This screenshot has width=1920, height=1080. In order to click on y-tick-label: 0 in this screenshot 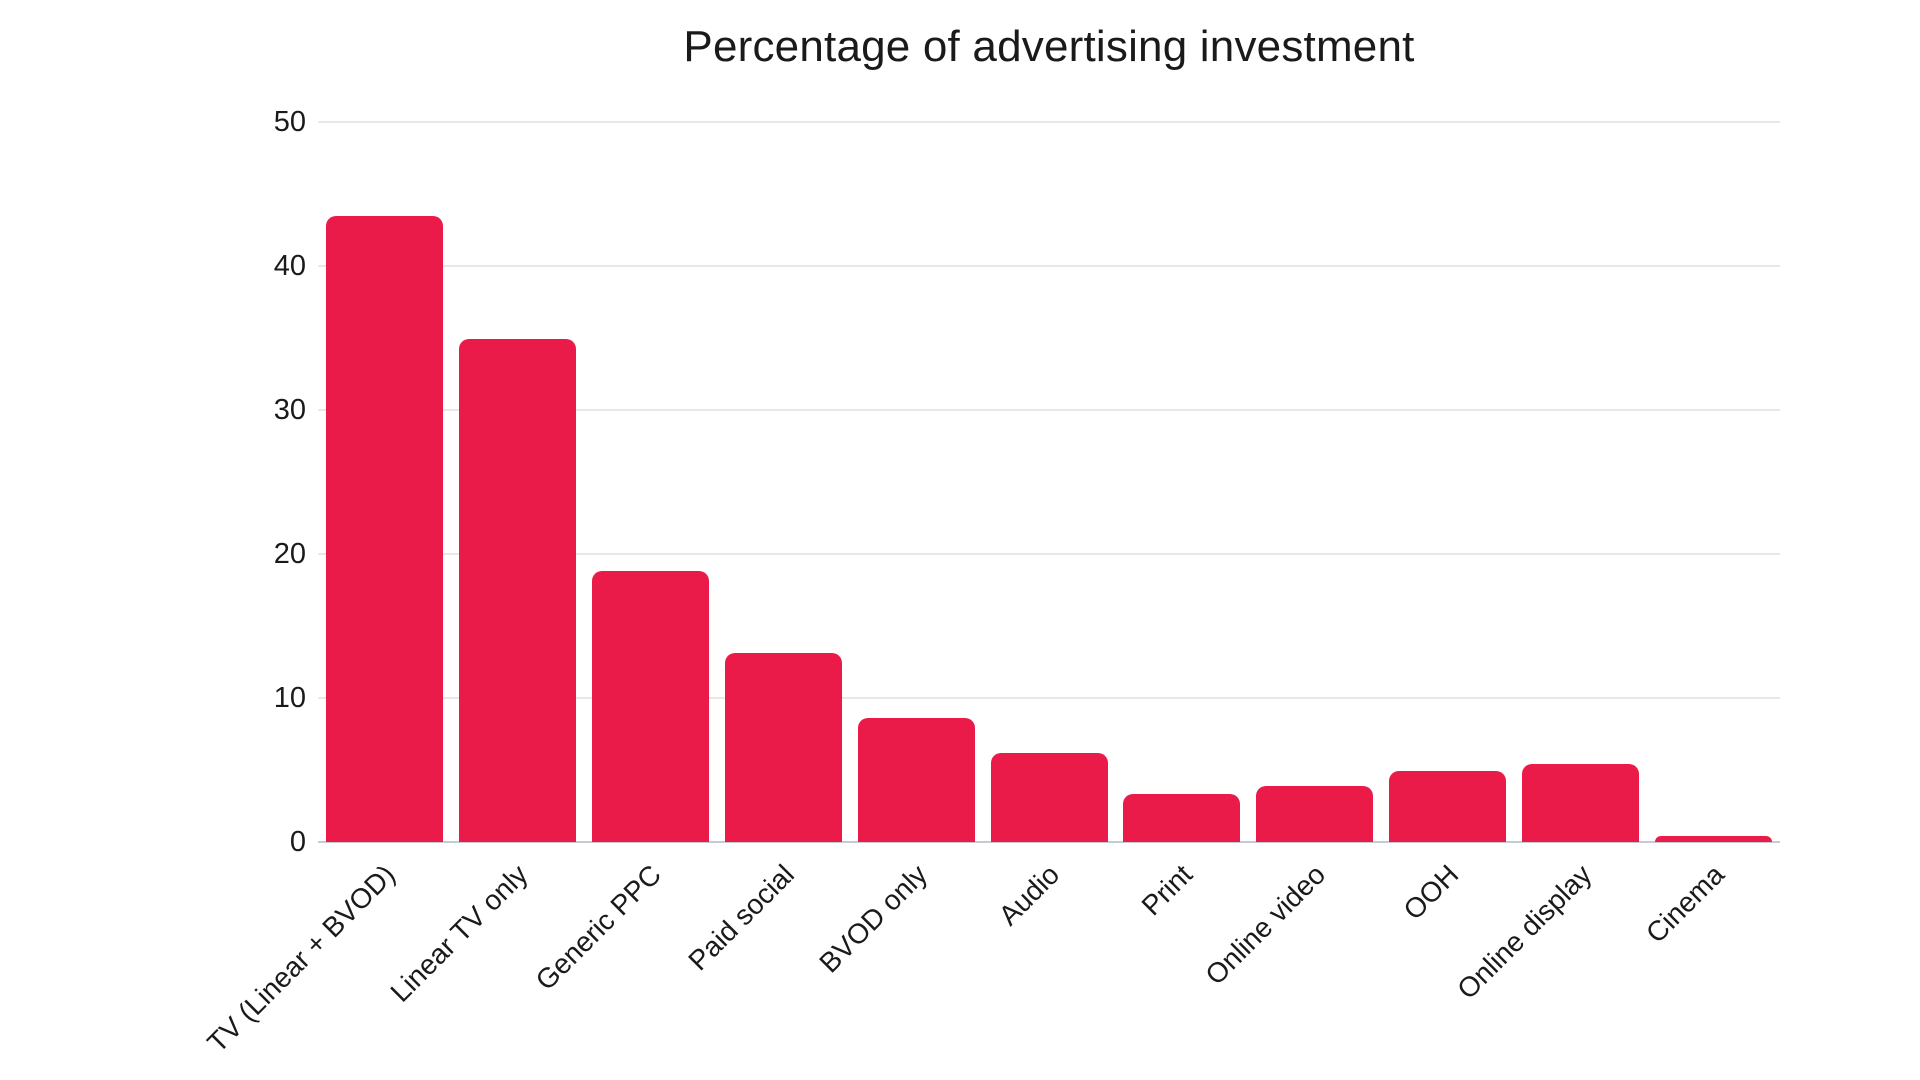, I will do `click(297, 842)`.